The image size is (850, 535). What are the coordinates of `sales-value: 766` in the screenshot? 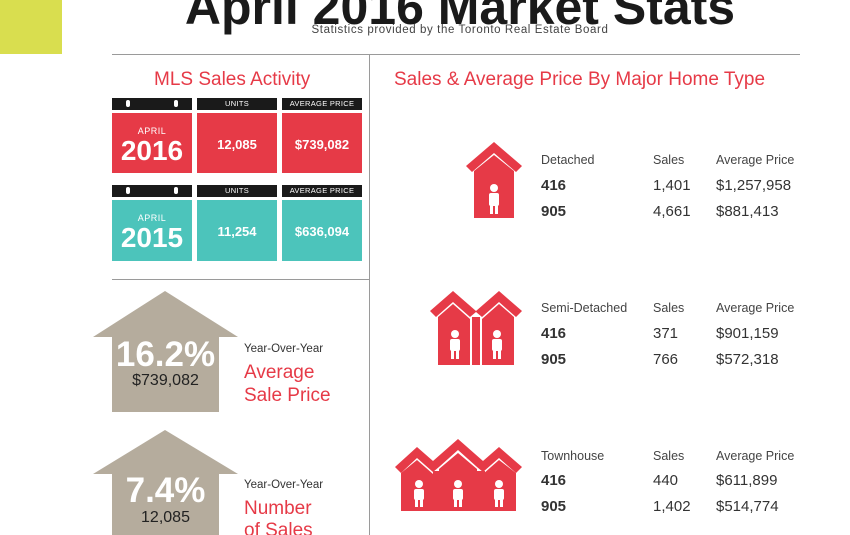 It's located at (666, 359).